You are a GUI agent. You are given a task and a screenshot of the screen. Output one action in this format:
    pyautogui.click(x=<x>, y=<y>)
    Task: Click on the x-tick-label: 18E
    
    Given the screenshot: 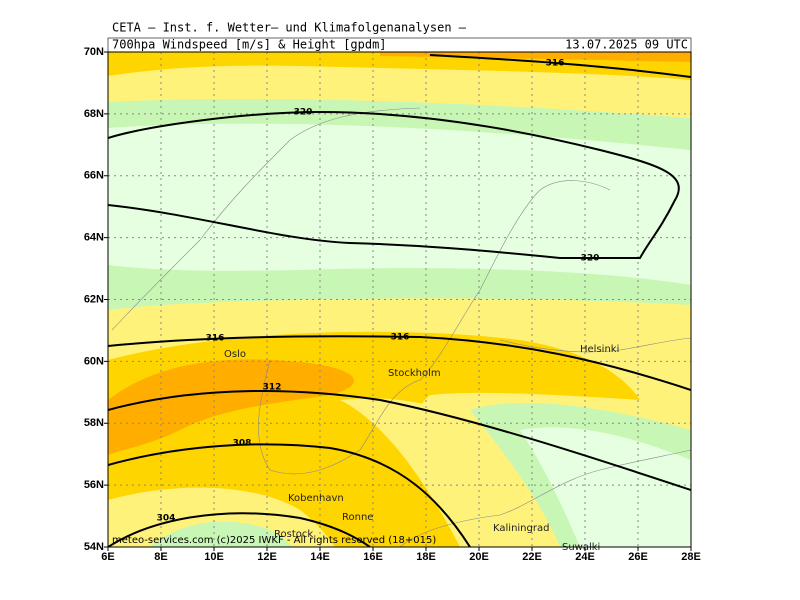 What is the action you would take?
    pyautogui.click(x=426, y=557)
    